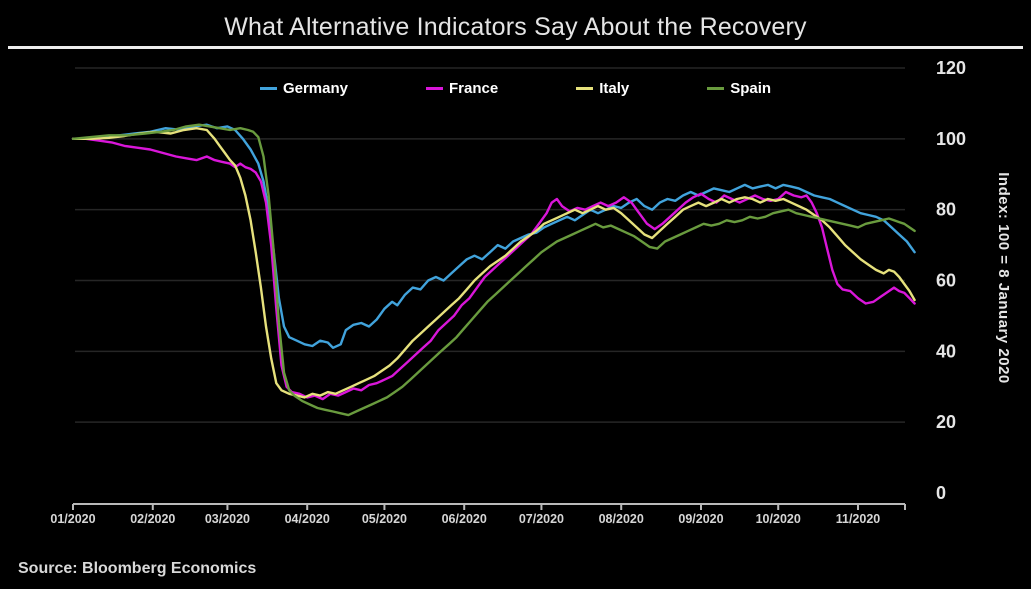 This screenshot has height=589, width=1031. What do you see at coordinates (72, 519) in the screenshot?
I see `x-tick-label-01/2020: 01/2020` at bounding box center [72, 519].